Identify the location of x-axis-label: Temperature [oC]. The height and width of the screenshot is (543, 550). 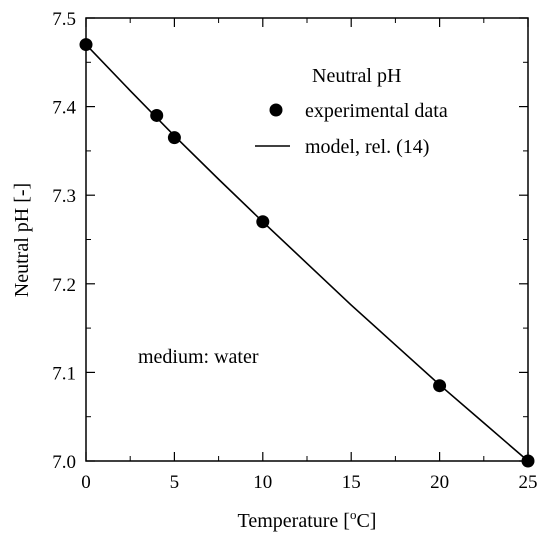
(307, 519).